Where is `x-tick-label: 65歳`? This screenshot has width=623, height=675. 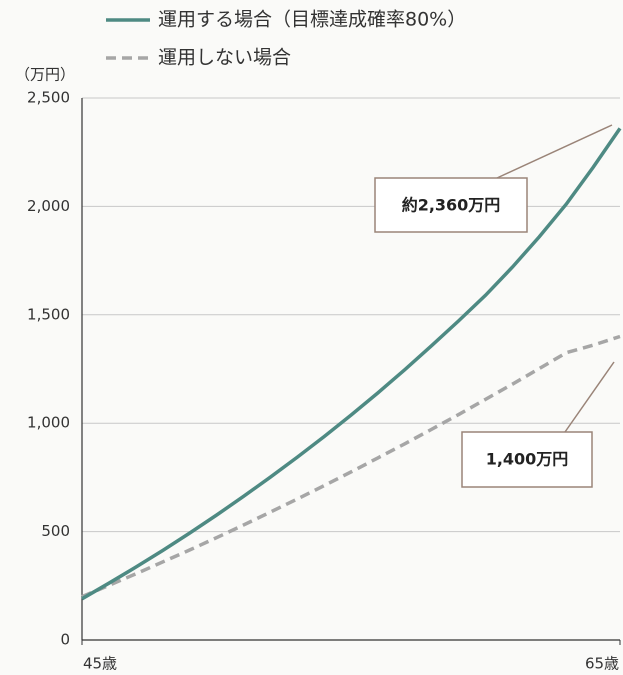 x-tick-label: 65歳 is located at coordinates (602, 664).